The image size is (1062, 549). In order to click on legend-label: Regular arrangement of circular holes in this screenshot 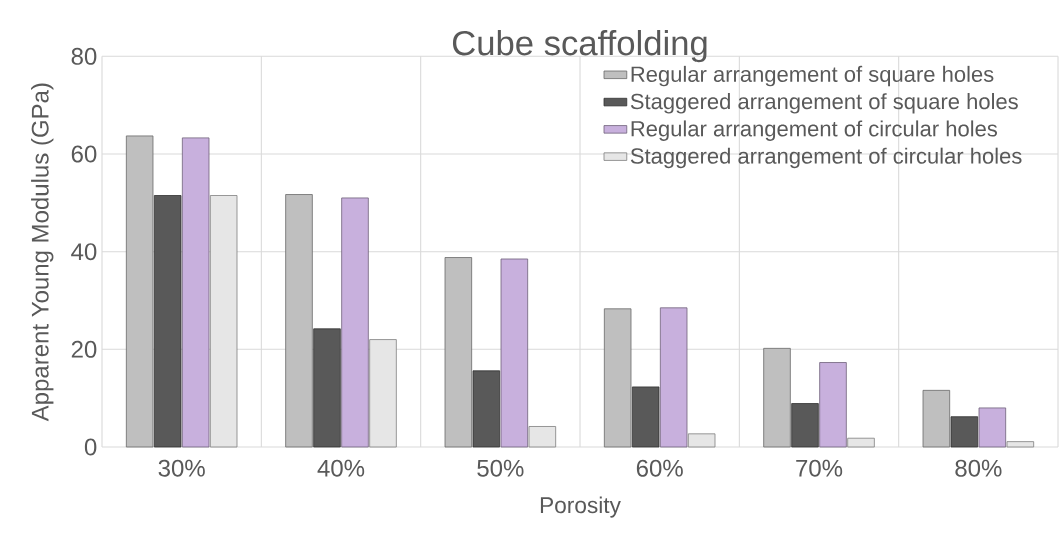, I will do `click(814, 130)`.